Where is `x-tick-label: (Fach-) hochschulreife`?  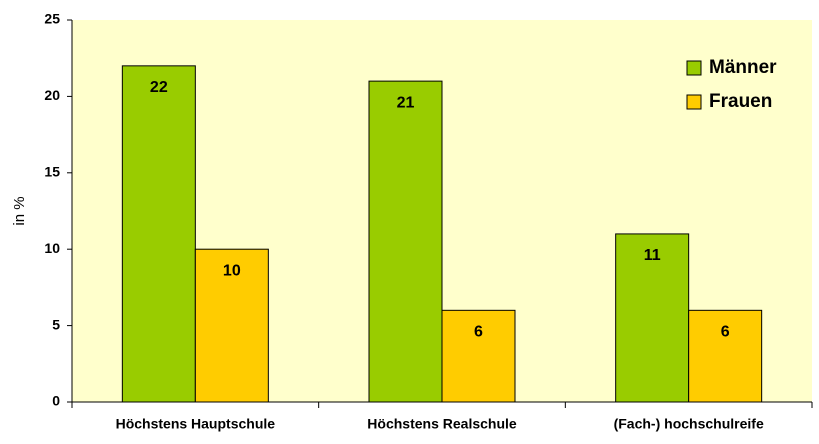
x-tick-label: (Fach-) hochschulreife is located at coordinates (689, 424).